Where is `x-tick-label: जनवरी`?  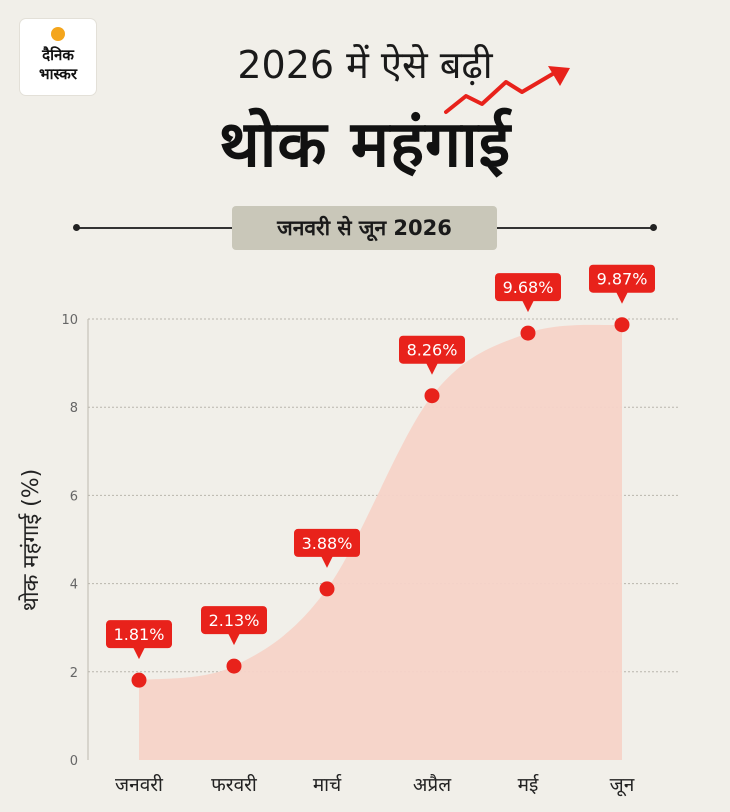
x-tick-label: जनवरी is located at coordinates (139, 784).